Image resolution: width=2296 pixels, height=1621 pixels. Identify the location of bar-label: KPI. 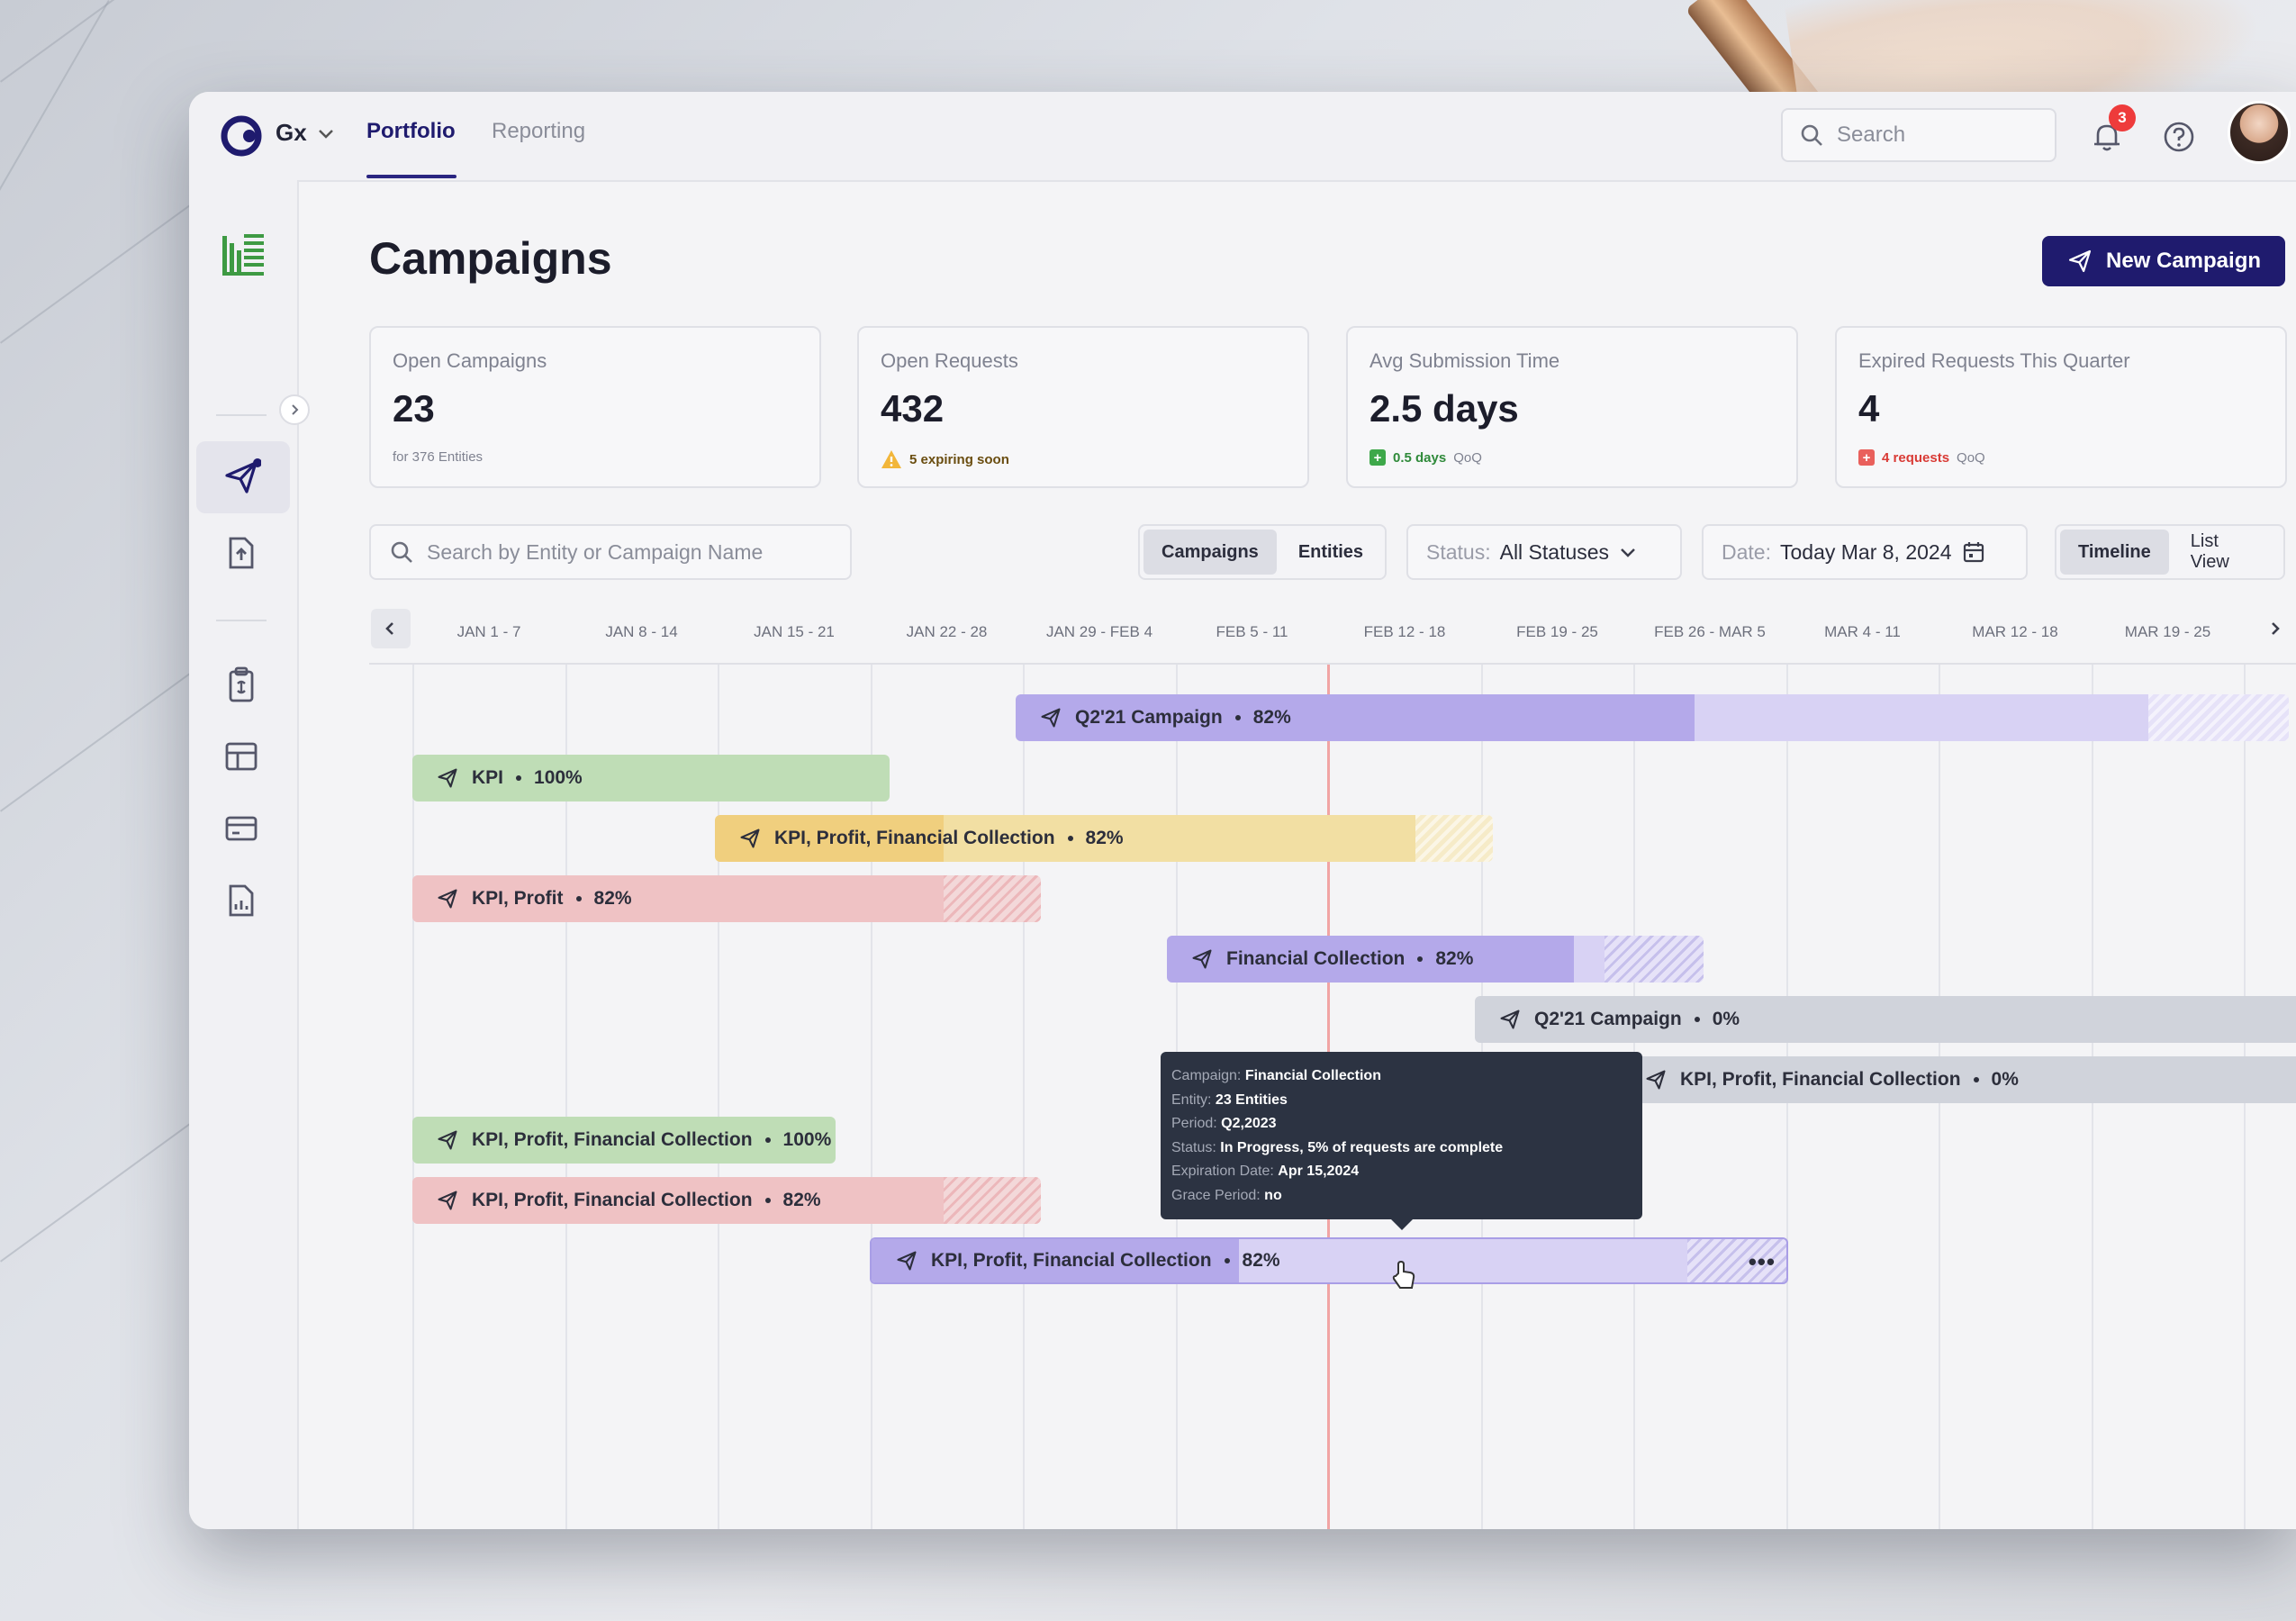
(488, 777).